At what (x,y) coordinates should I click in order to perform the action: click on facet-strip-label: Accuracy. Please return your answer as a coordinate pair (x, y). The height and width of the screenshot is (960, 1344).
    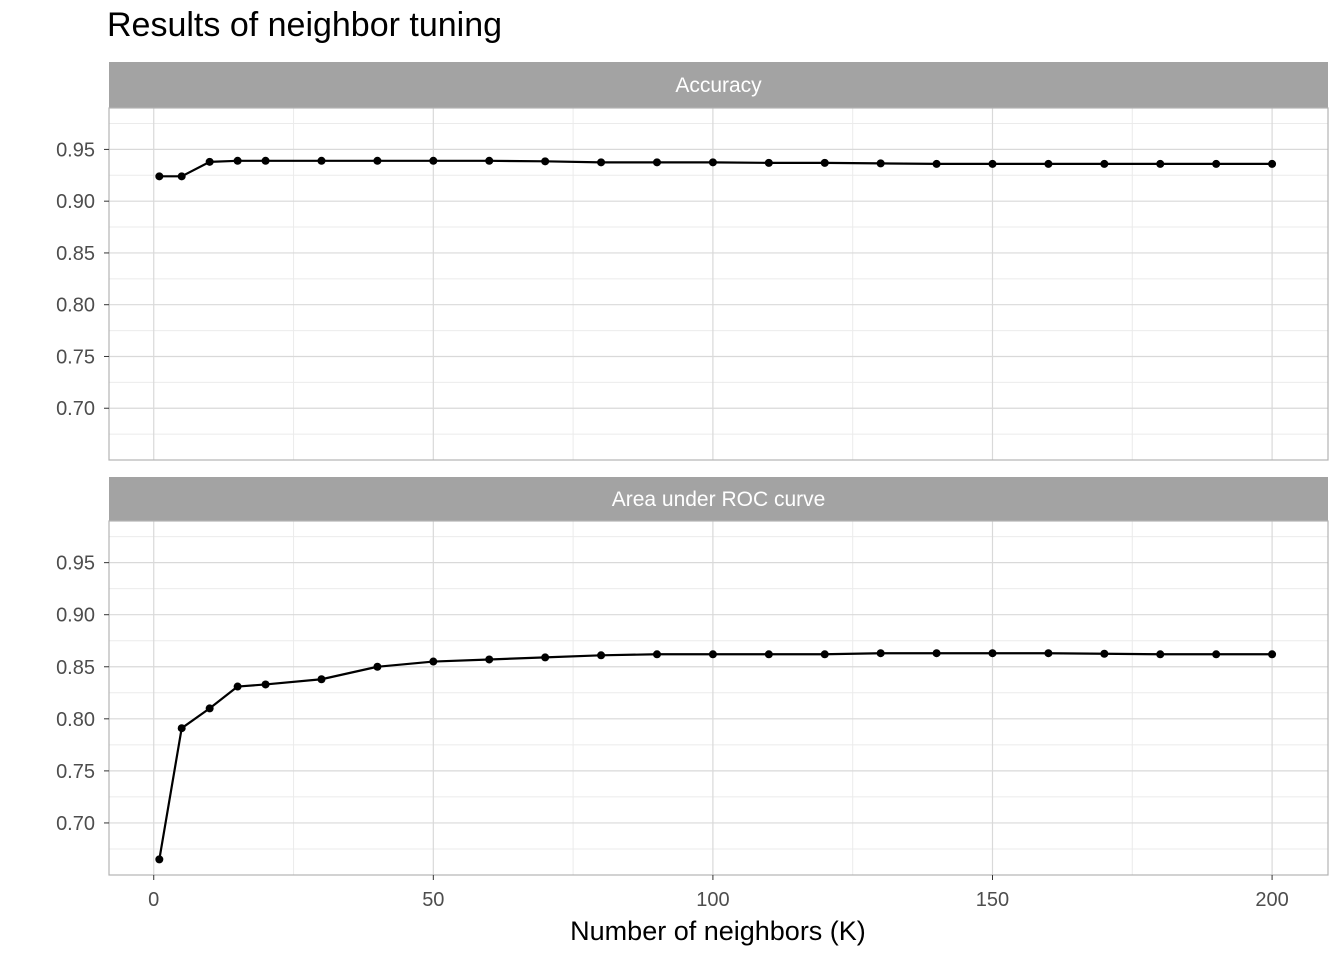
    Looking at the image, I should click on (718, 85).